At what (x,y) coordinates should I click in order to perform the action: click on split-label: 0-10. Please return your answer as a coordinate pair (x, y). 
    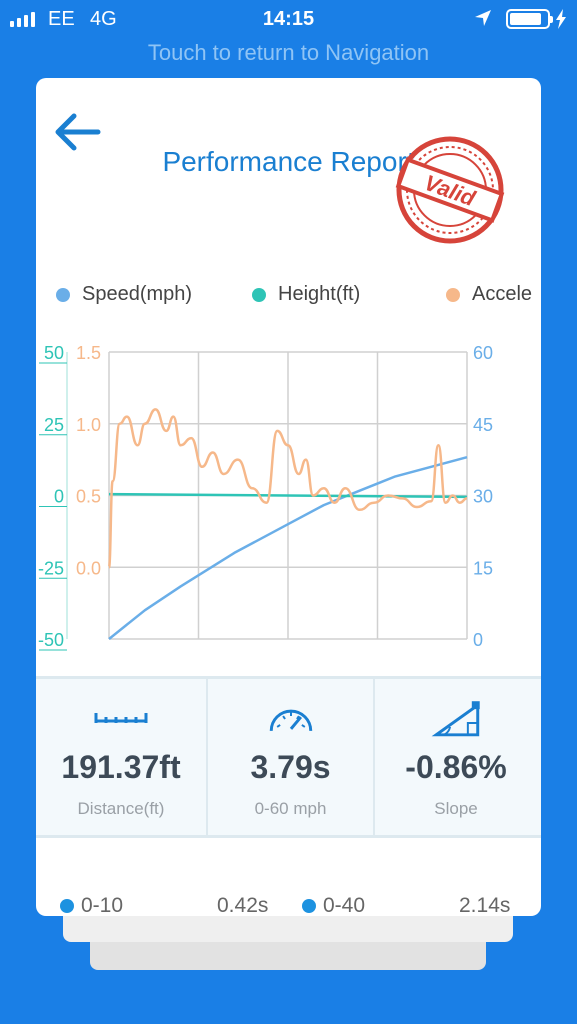
    Looking at the image, I should click on (102, 905).